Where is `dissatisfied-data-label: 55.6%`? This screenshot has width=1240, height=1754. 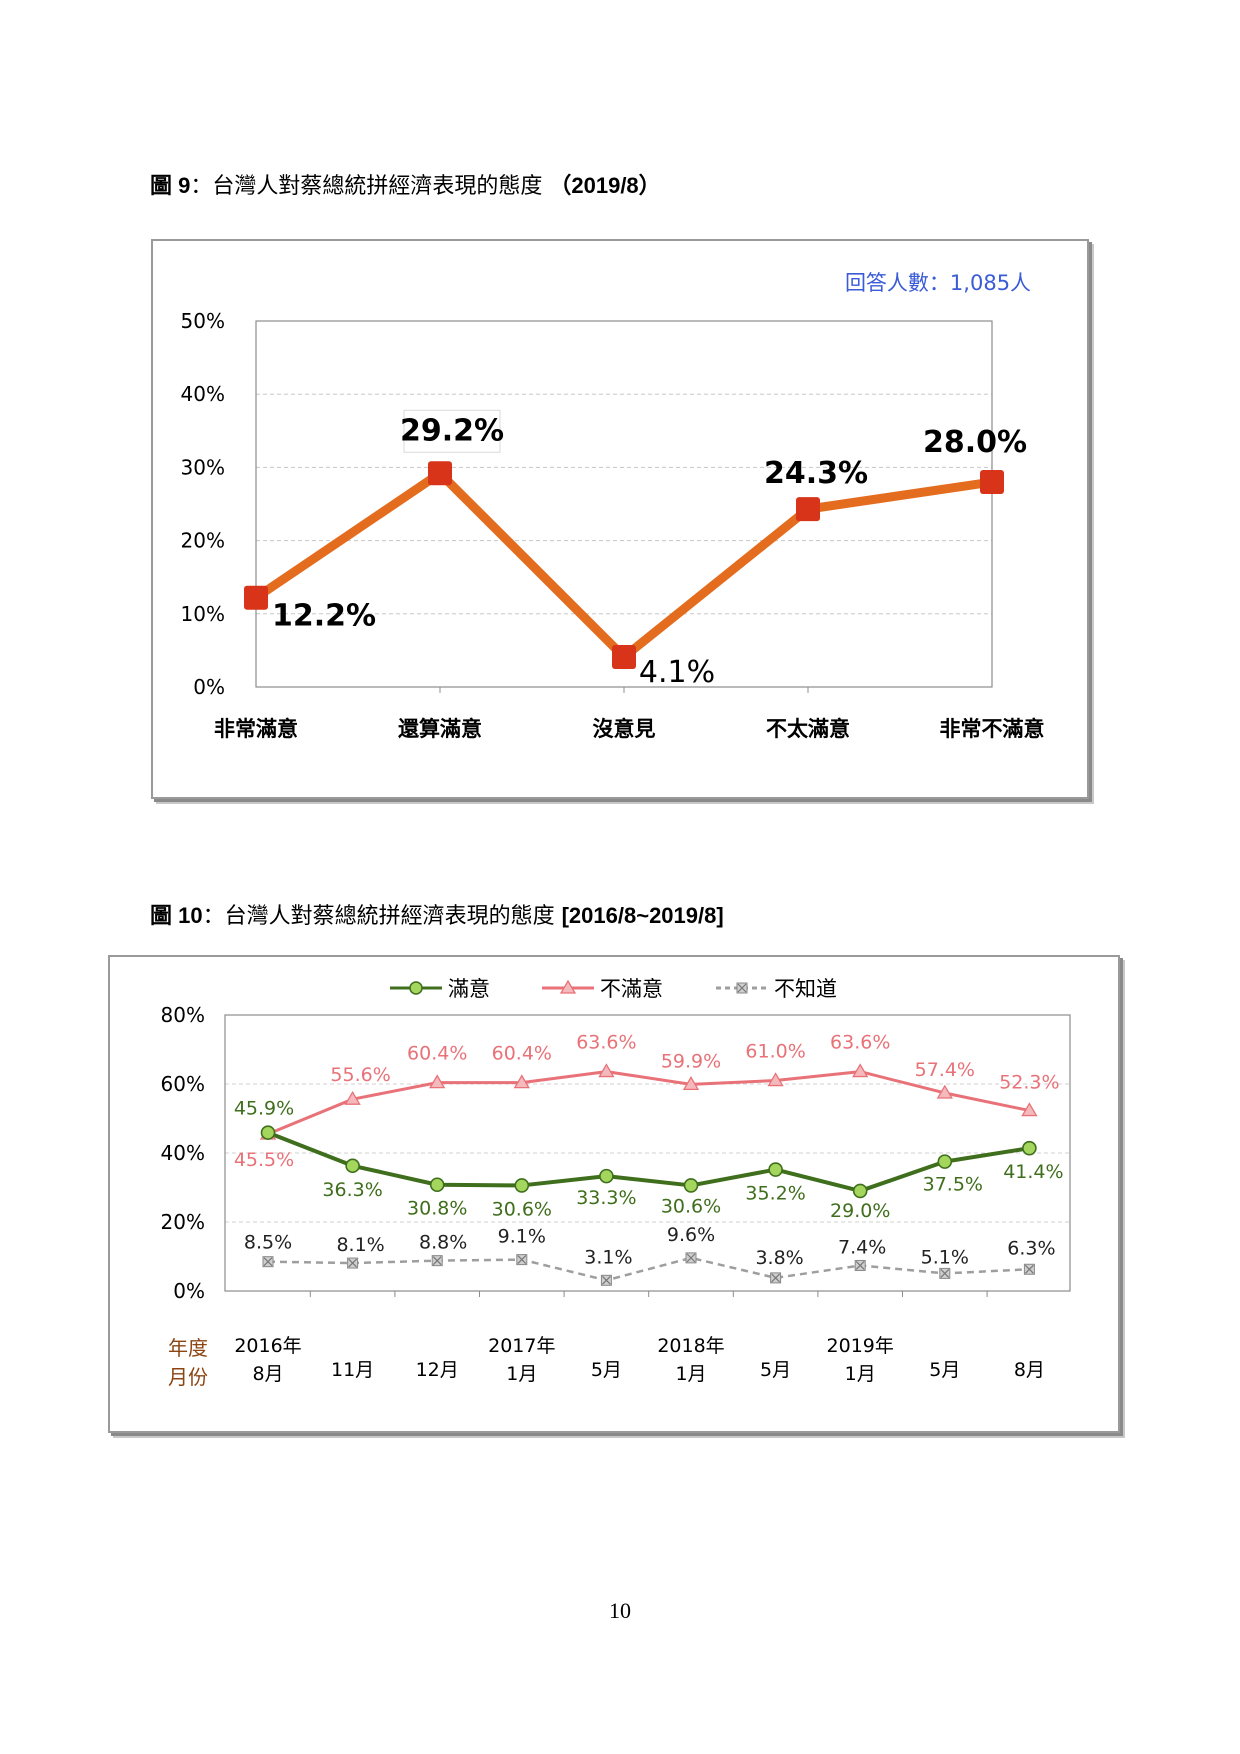
dissatisfied-data-label: 55.6% is located at coordinates (360, 1075).